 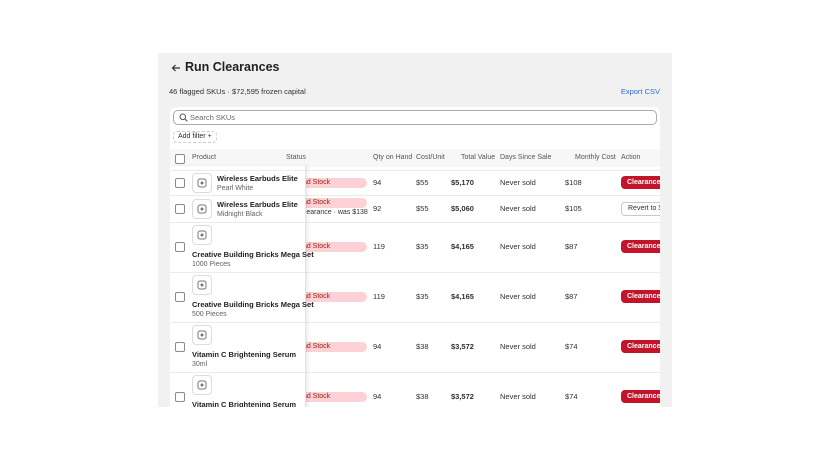 I want to click on column-header: Qty on Hand, so click(x=393, y=157).